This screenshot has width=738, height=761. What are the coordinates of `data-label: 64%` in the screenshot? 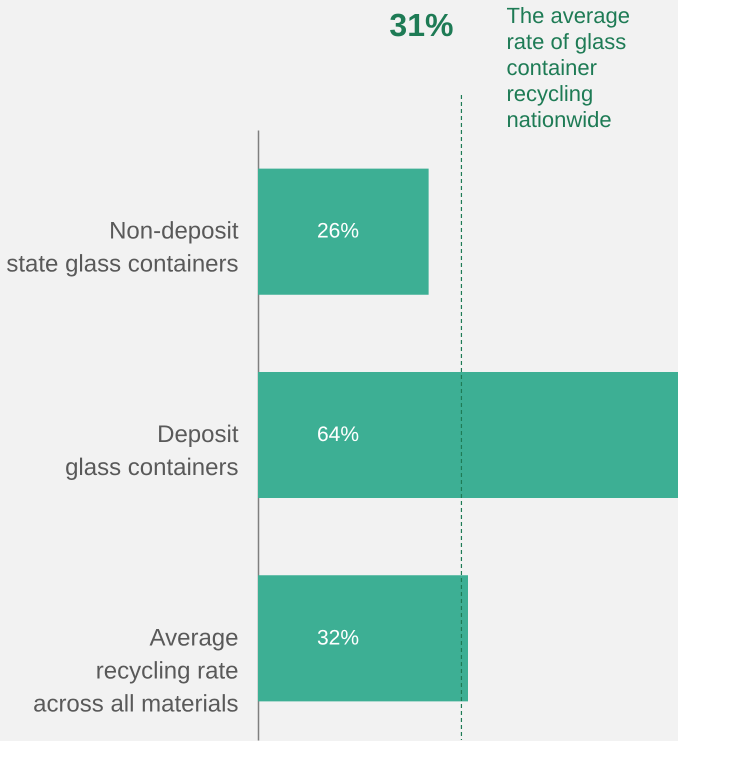 It's located at (338, 434).